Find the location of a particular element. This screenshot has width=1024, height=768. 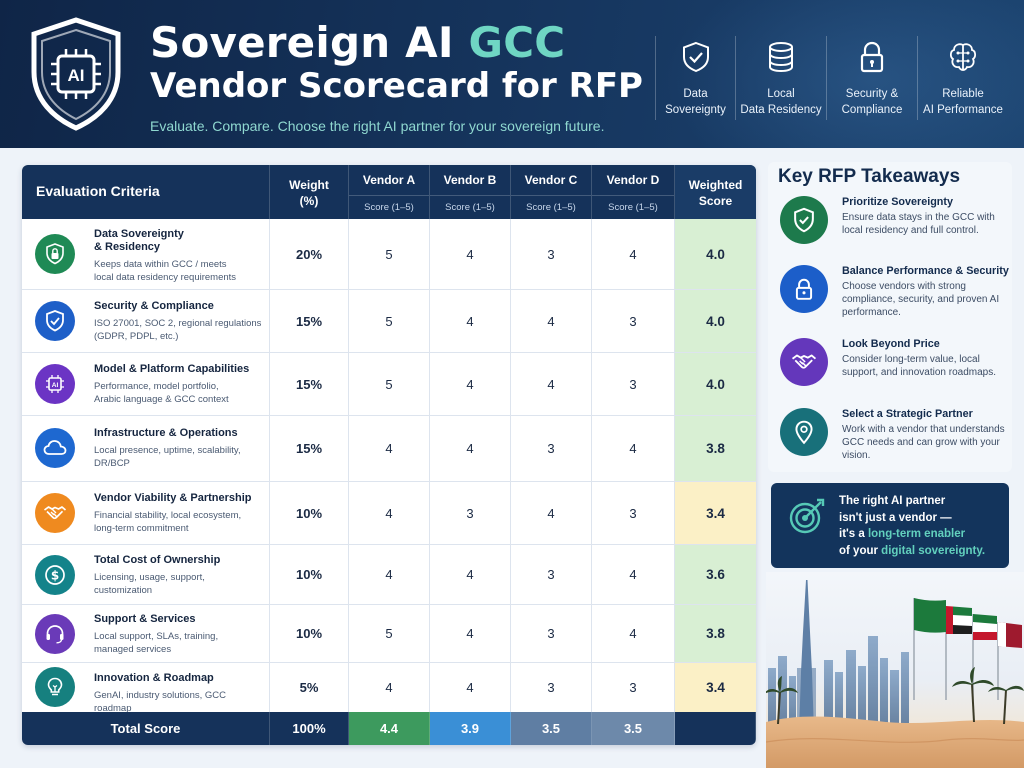

gcc-skyline-illustration is located at coordinates (895, 670).